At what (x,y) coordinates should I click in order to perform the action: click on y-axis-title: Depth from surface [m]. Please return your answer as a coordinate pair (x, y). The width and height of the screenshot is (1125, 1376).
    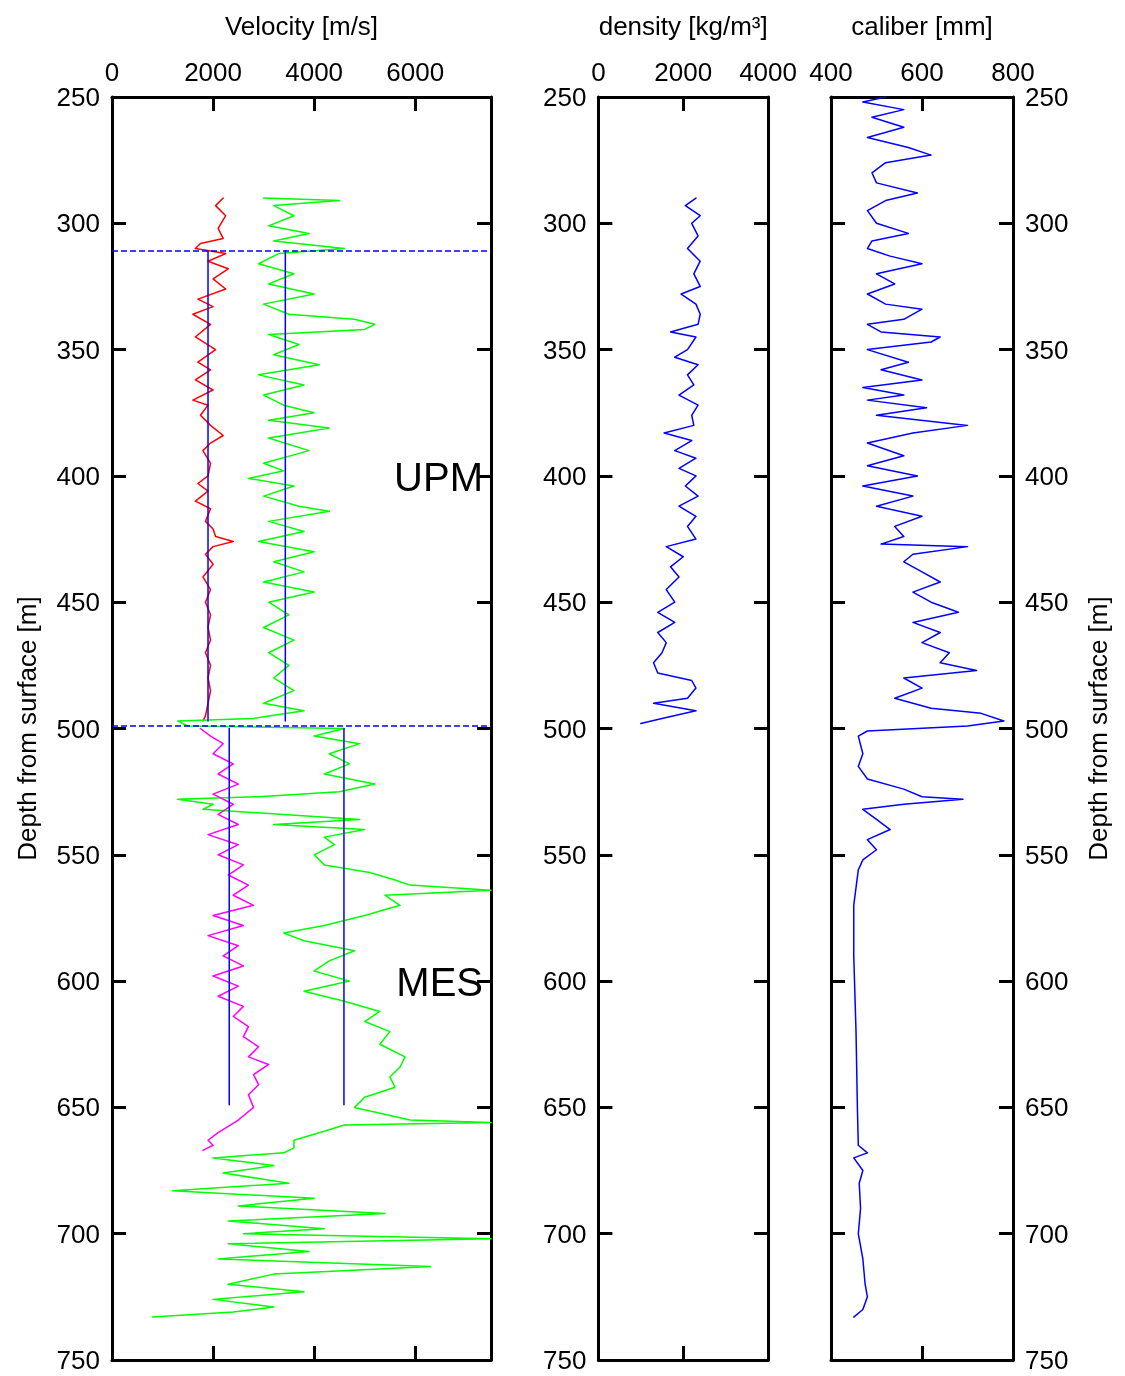
    Looking at the image, I should click on (27, 728).